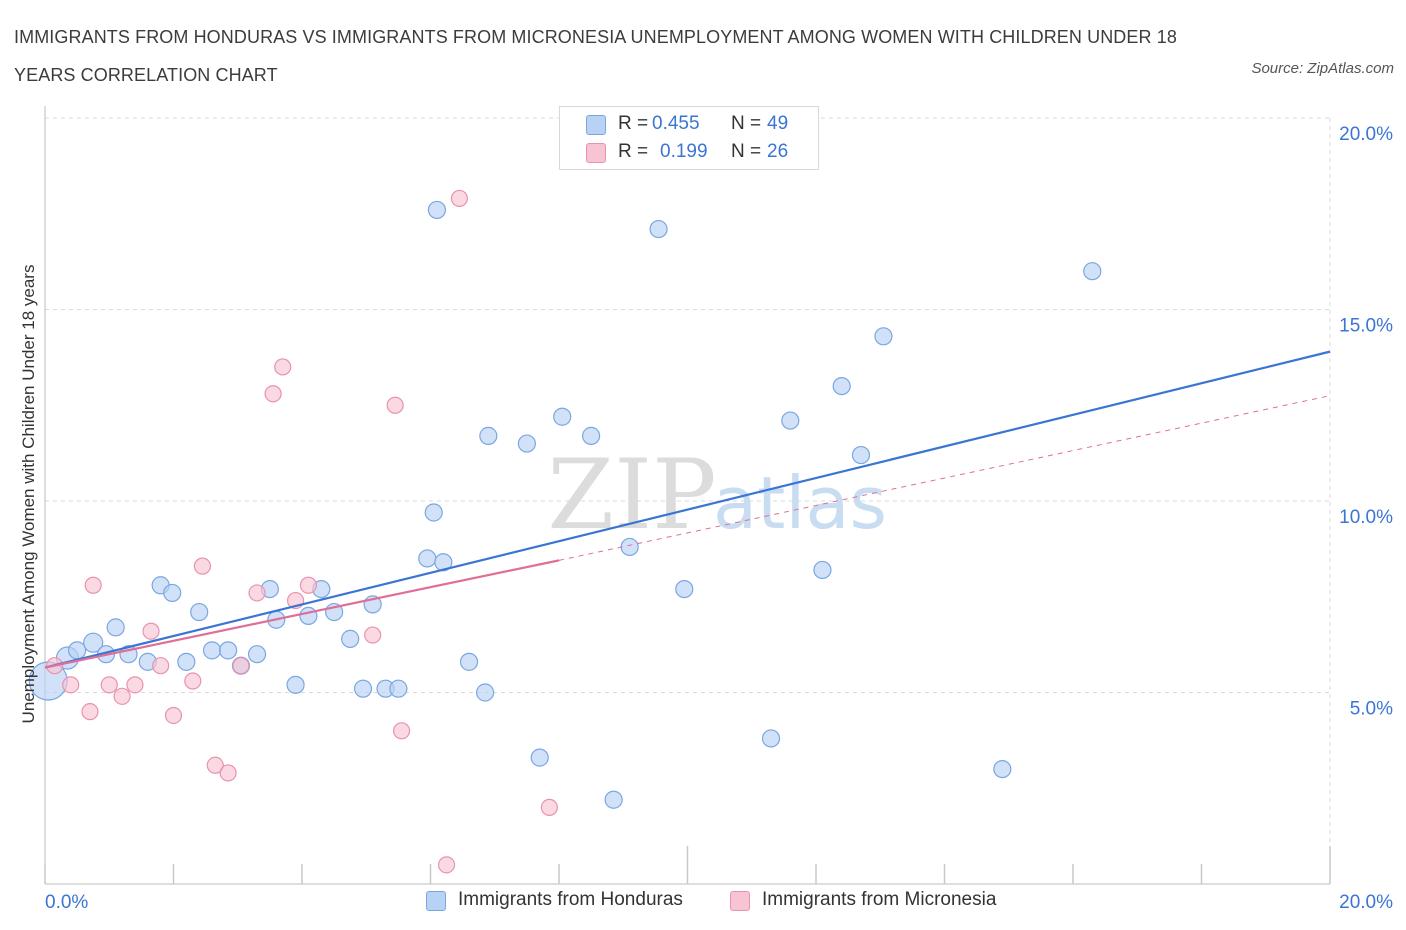 The width and height of the screenshot is (1406, 930). I want to click on x-tick-label: 20.0%, so click(1366, 902).